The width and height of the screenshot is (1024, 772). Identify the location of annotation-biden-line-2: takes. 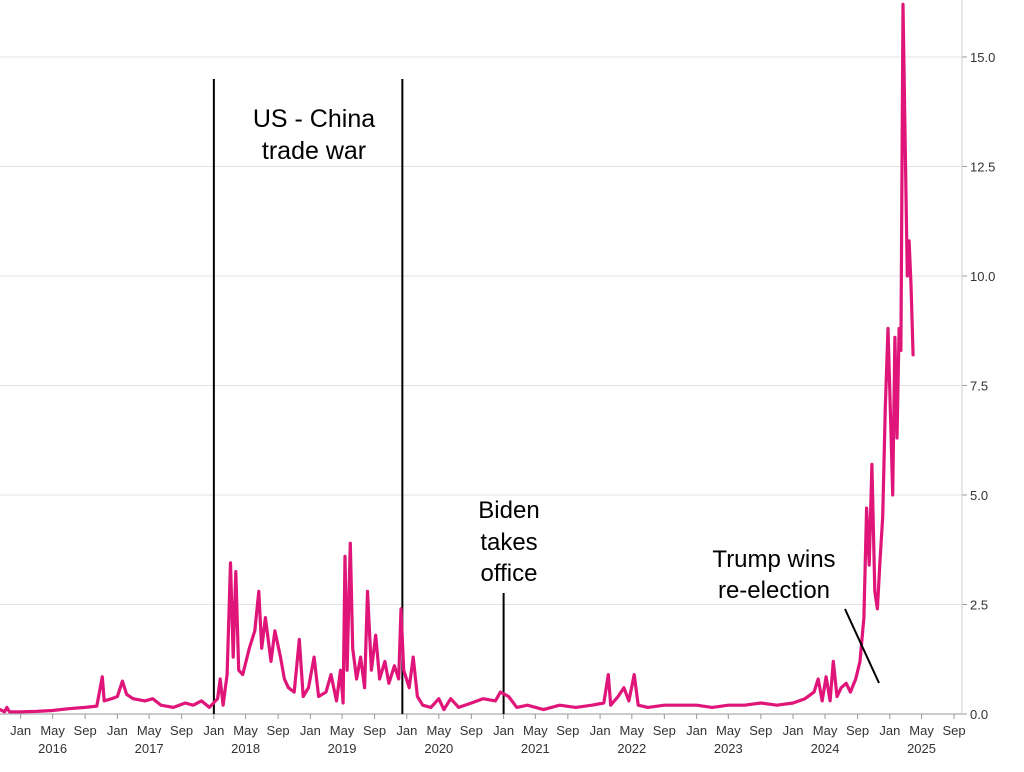
(508, 542).